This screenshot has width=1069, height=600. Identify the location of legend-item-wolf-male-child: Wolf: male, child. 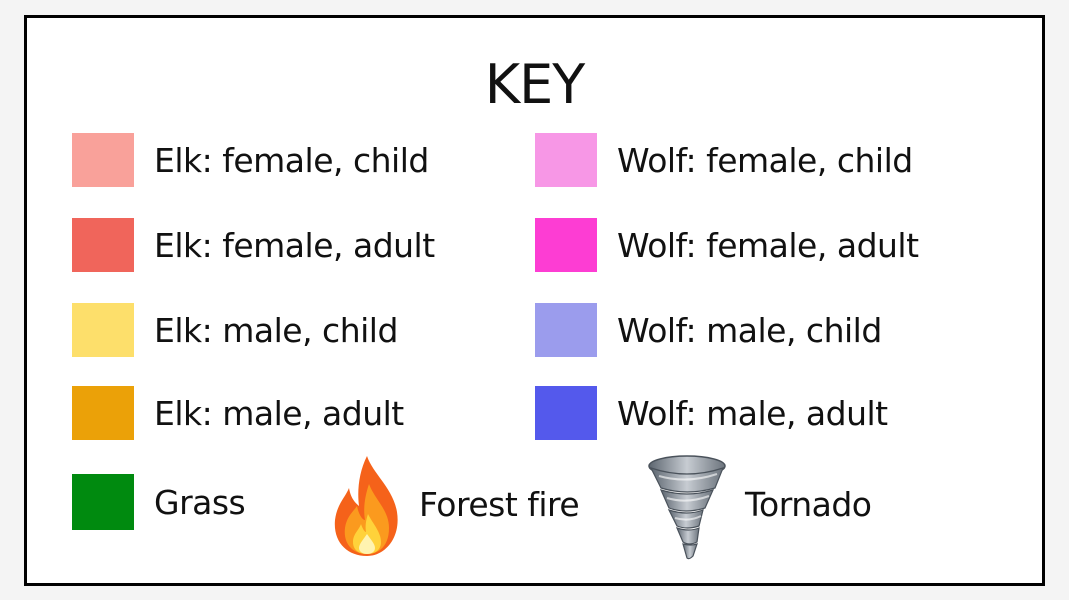
(708, 330).